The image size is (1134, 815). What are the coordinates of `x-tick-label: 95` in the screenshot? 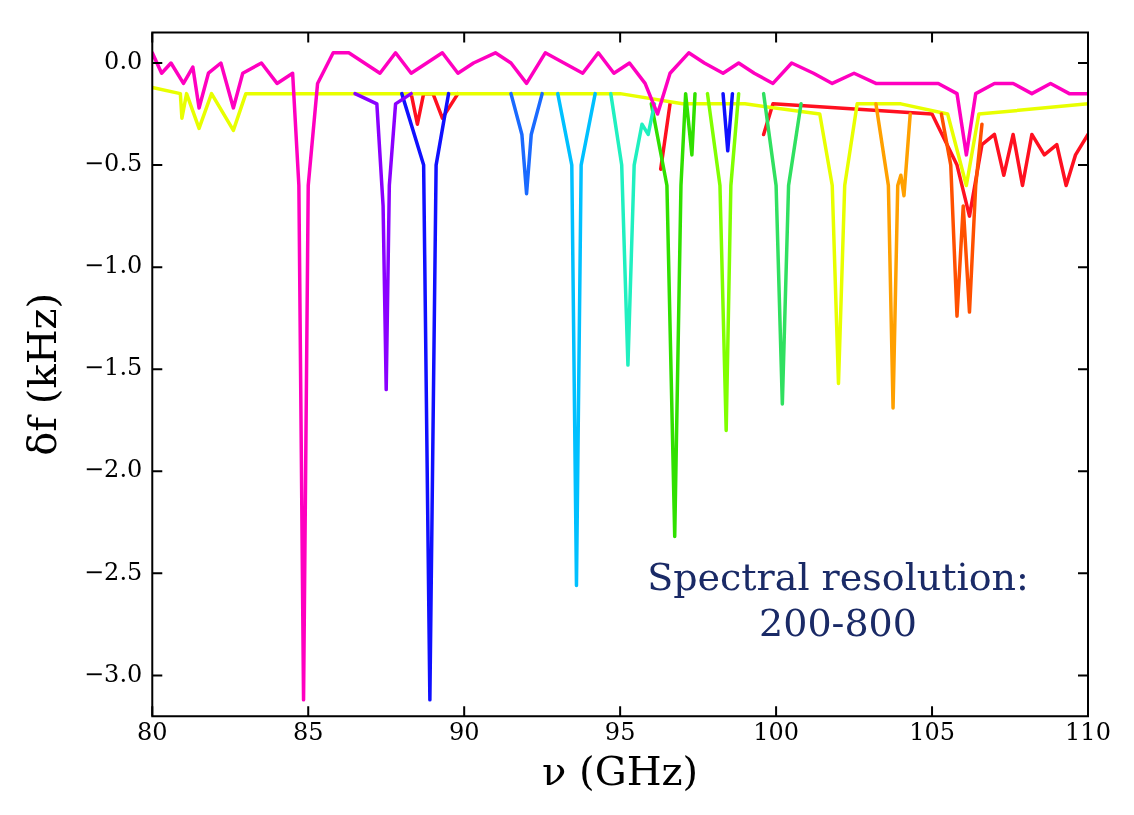 It's located at (620, 731).